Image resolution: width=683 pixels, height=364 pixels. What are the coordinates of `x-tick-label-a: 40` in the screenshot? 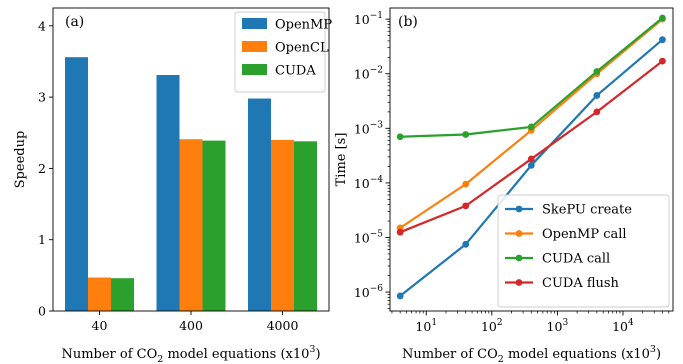 It's located at (100, 325).